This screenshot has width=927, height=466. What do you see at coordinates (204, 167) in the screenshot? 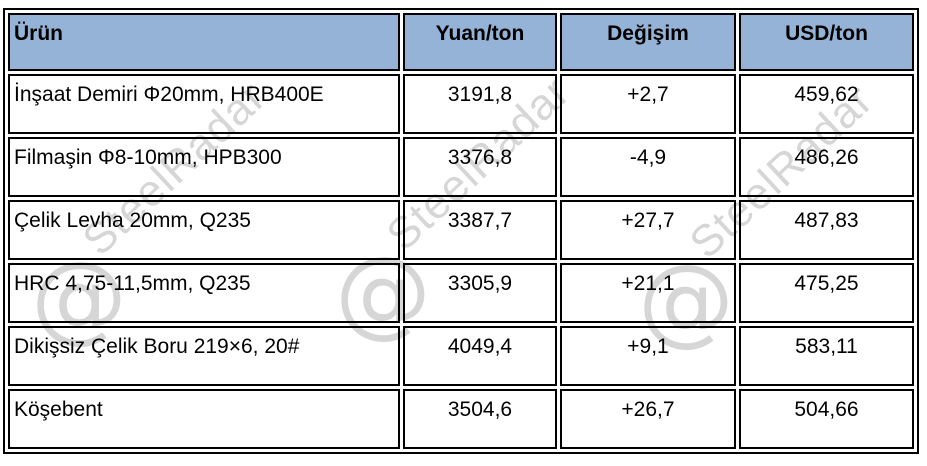
I see `cell-urun: Filmaşin Φ8-10mm, HPB300` at bounding box center [204, 167].